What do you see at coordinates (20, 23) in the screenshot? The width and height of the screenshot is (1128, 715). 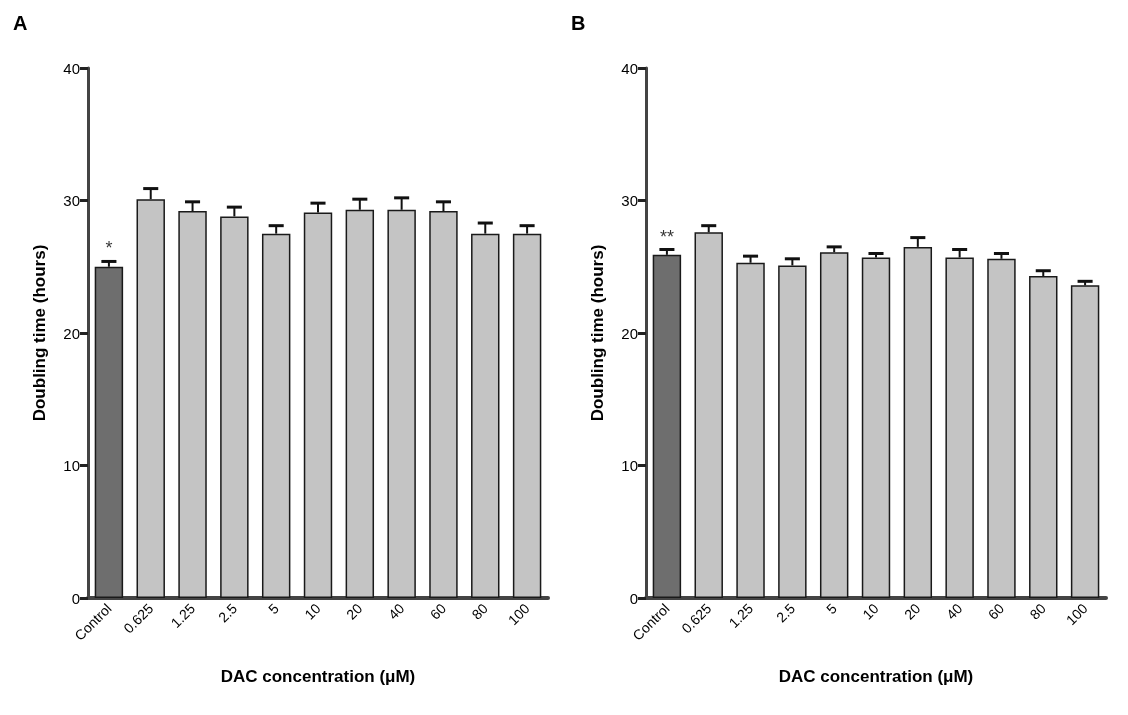 I see `chart-title: A` at bounding box center [20, 23].